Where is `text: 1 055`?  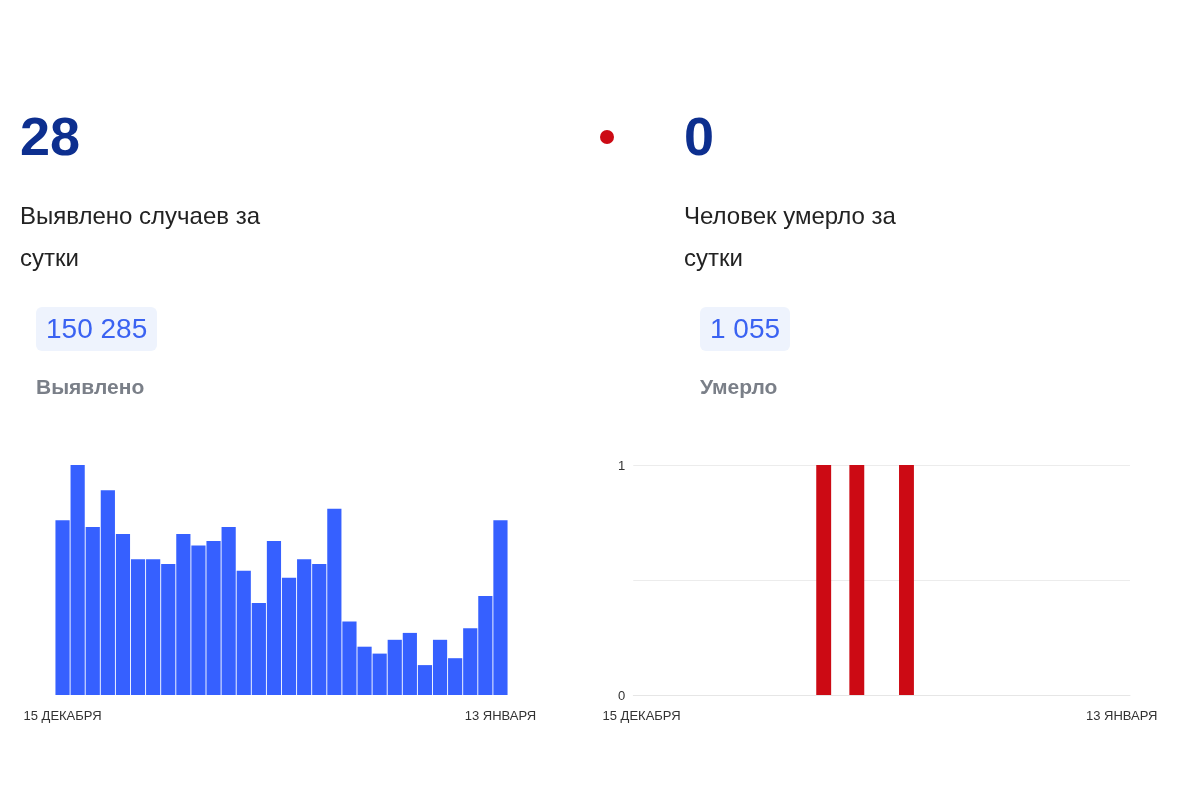
text: 1 055 is located at coordinates (745, 329).